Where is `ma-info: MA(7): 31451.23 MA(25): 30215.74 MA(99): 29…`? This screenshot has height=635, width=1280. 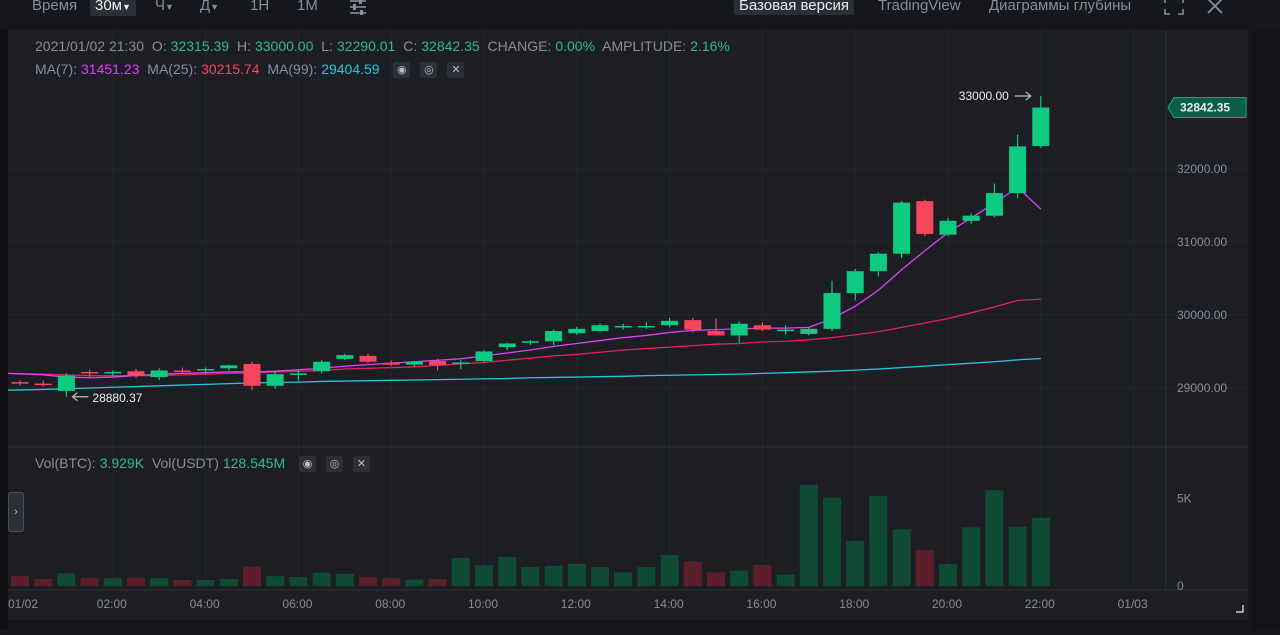
ma-info: MA(7): 31451.23 MA(25): 30215.74 MA(99): 29… is located at coordinates (251, 70).